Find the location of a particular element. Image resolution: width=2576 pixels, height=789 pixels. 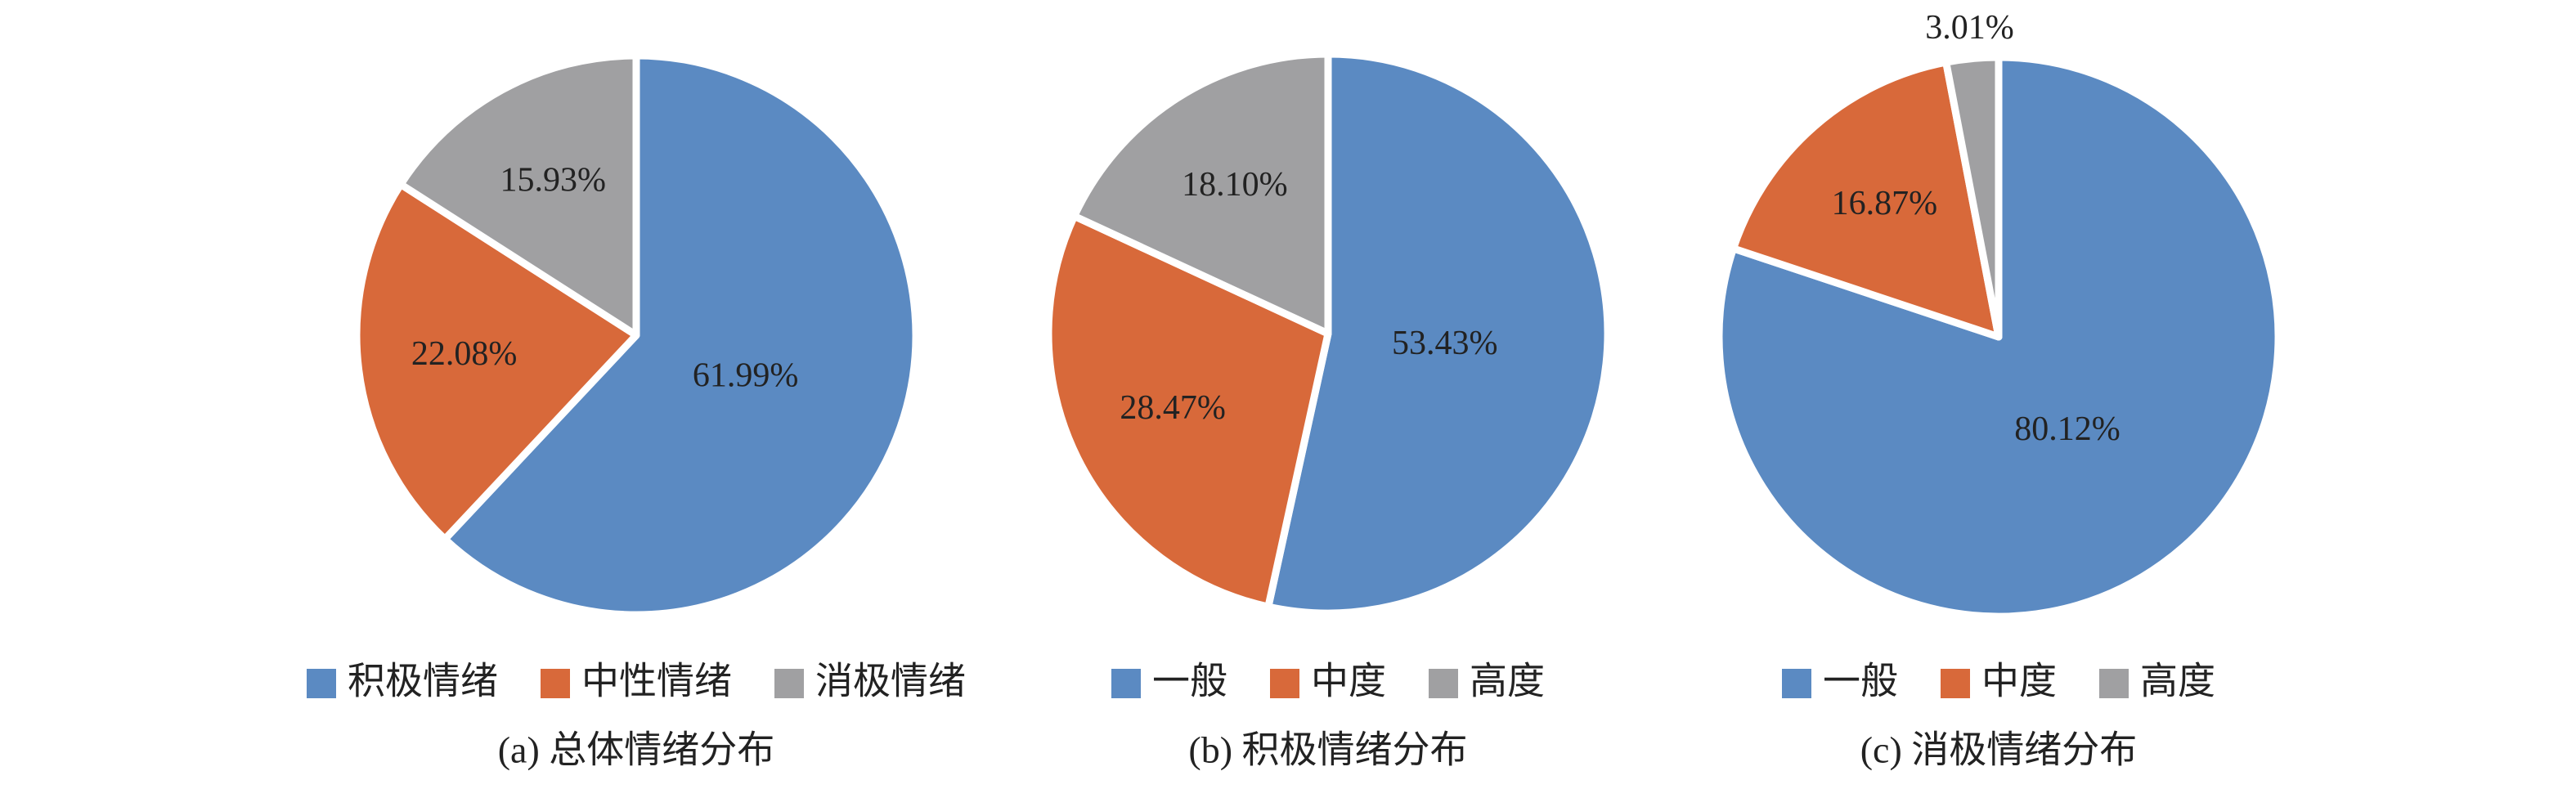

chart-caption: (b) 积极情绪分布 is located at coordinates (1327, 750).